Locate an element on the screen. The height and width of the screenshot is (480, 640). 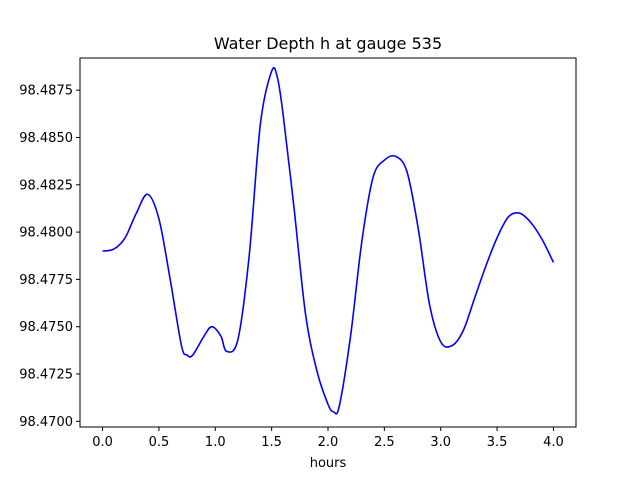
x-tick-label: 1.5 is located at coordinates (271, 442).